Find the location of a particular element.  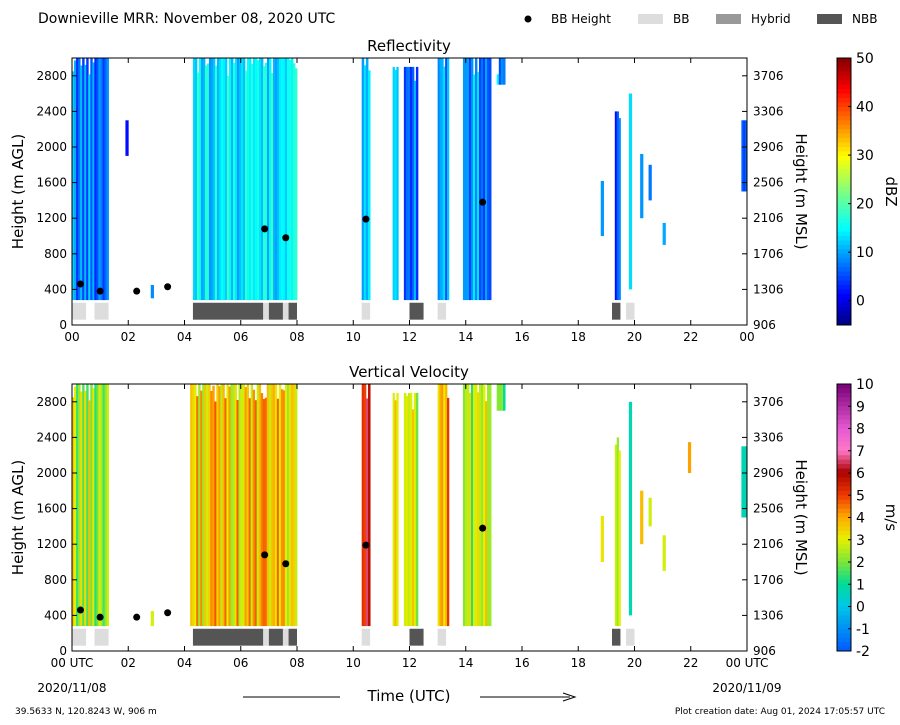

y-tick-label: 800 is located at coordinates (55, 254).